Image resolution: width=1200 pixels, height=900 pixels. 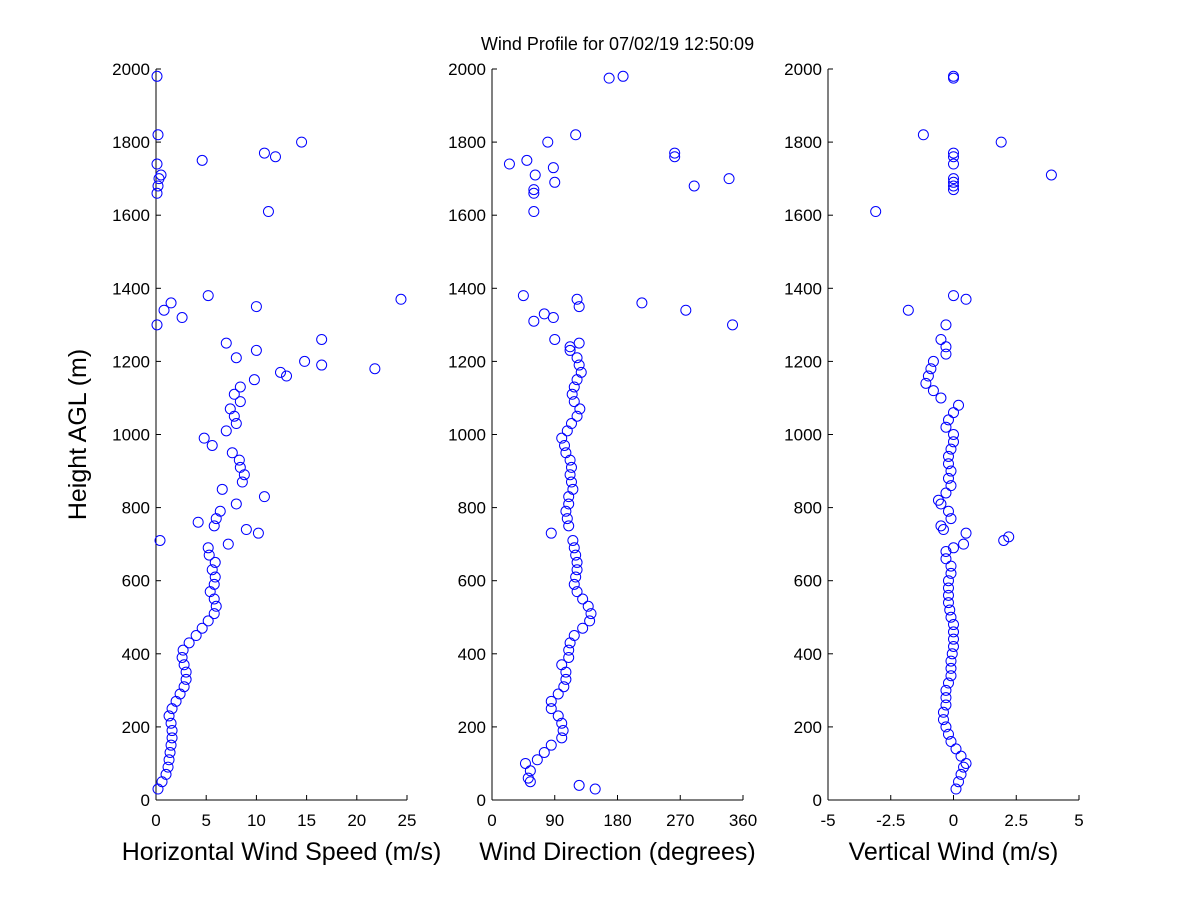 I want to click on x-tick-label: 10, so click(x=256, y=820).